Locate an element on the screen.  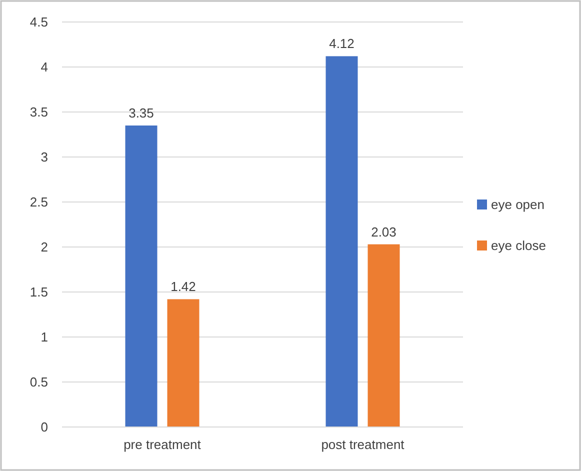
y-tick-label: 2.5 is located at coordinates (39, 202).